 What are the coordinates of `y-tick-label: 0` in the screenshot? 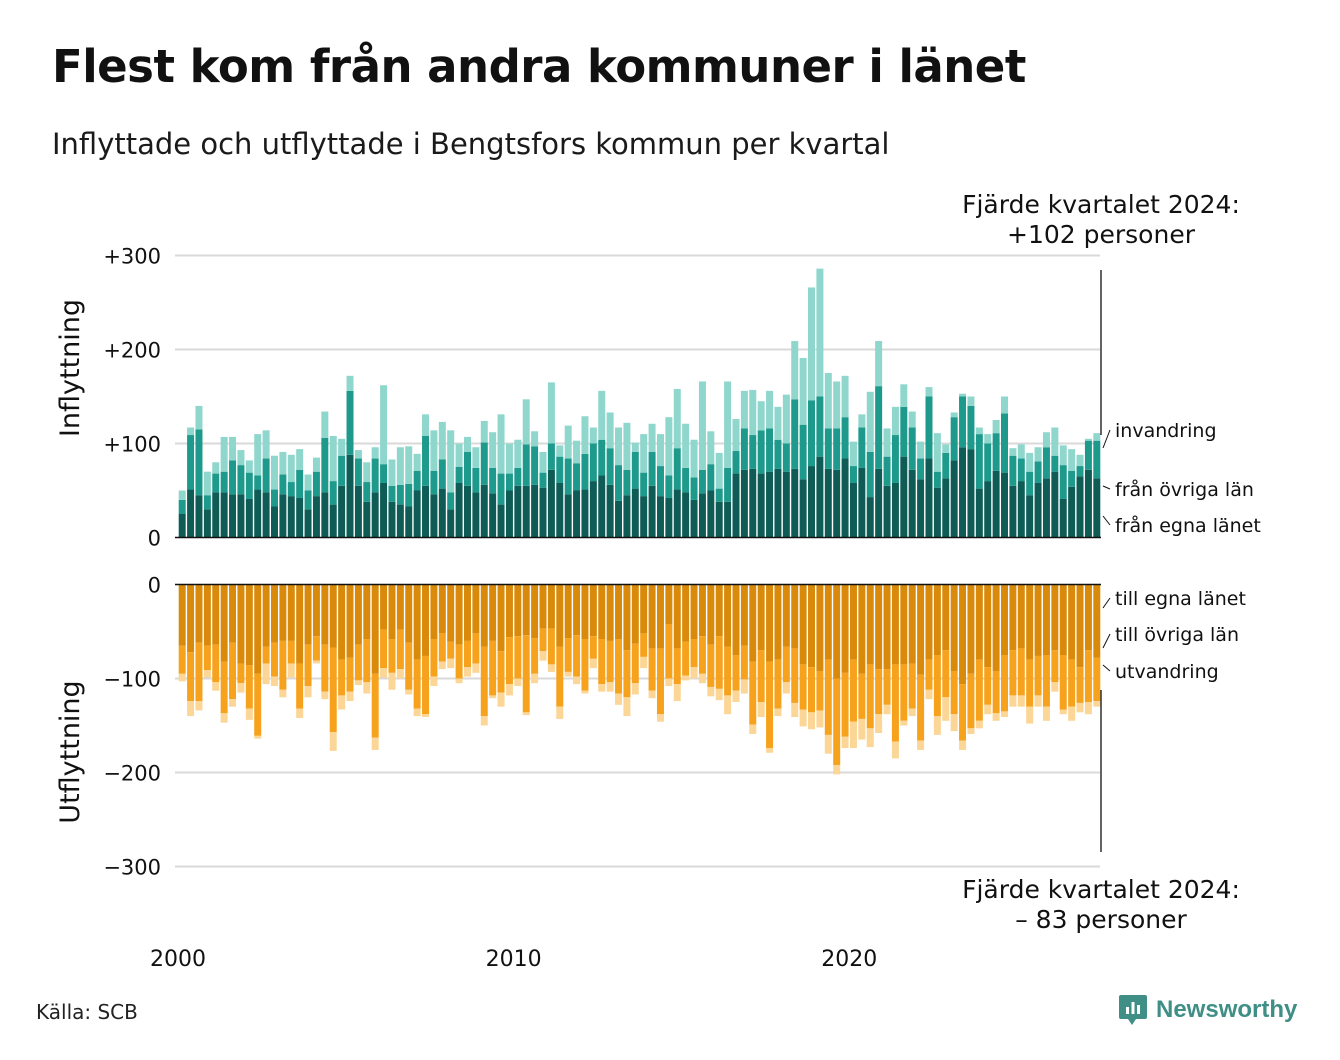 It's located at (154, 586).